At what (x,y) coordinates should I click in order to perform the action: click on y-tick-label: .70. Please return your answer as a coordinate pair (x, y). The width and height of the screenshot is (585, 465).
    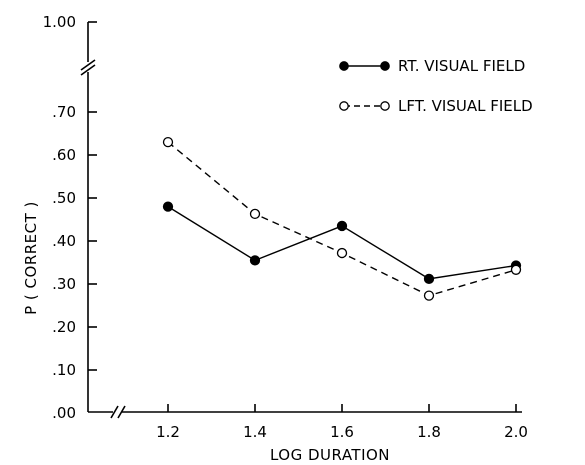
    Looking at the image, I should click on (64, 112).